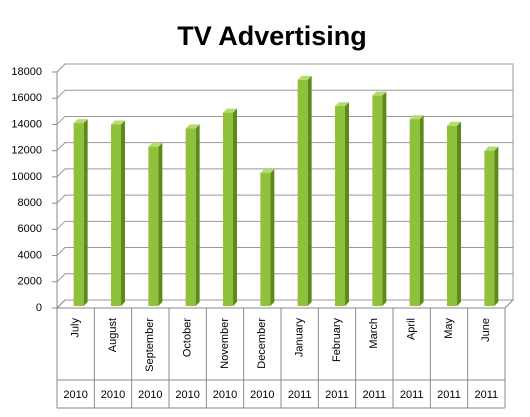 The width and height of the screenshot is (530, 417). What do you see at coordinates (30, 203) in the screenshot?
I see `y-tick-label: 8000` at bounding box center [30, 203].